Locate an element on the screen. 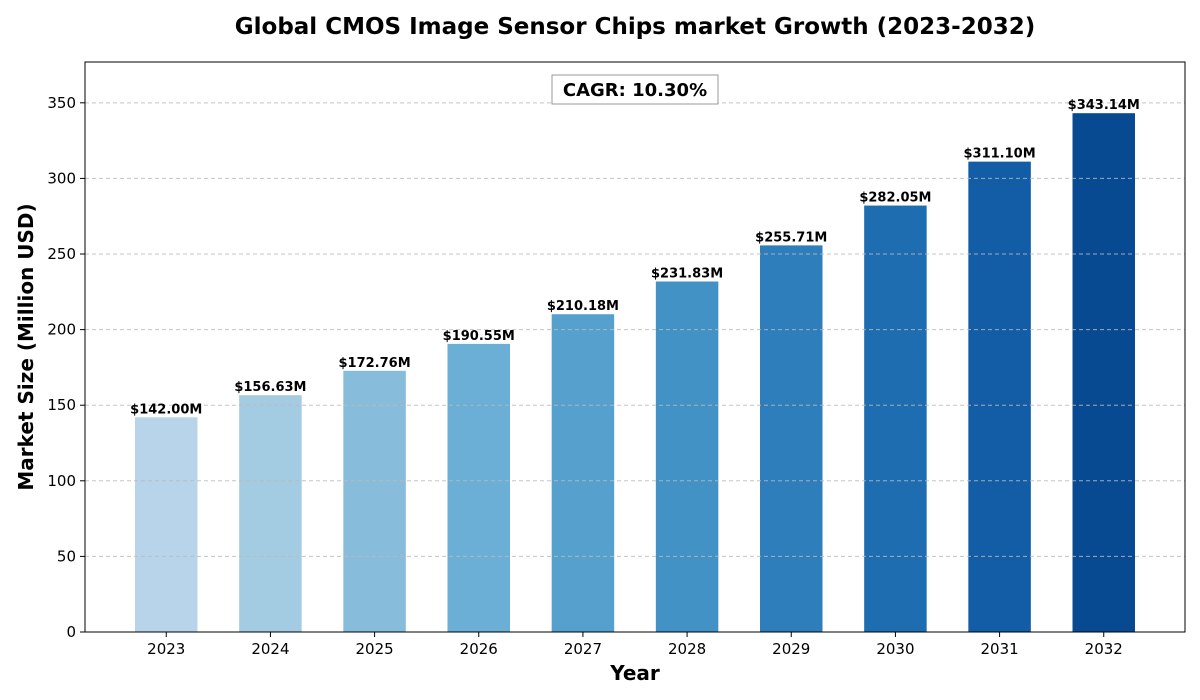 This screenshot has height=700, width=1200. cagr-annotation: CAGR: 10.30% is located at coordinates (635, 90).